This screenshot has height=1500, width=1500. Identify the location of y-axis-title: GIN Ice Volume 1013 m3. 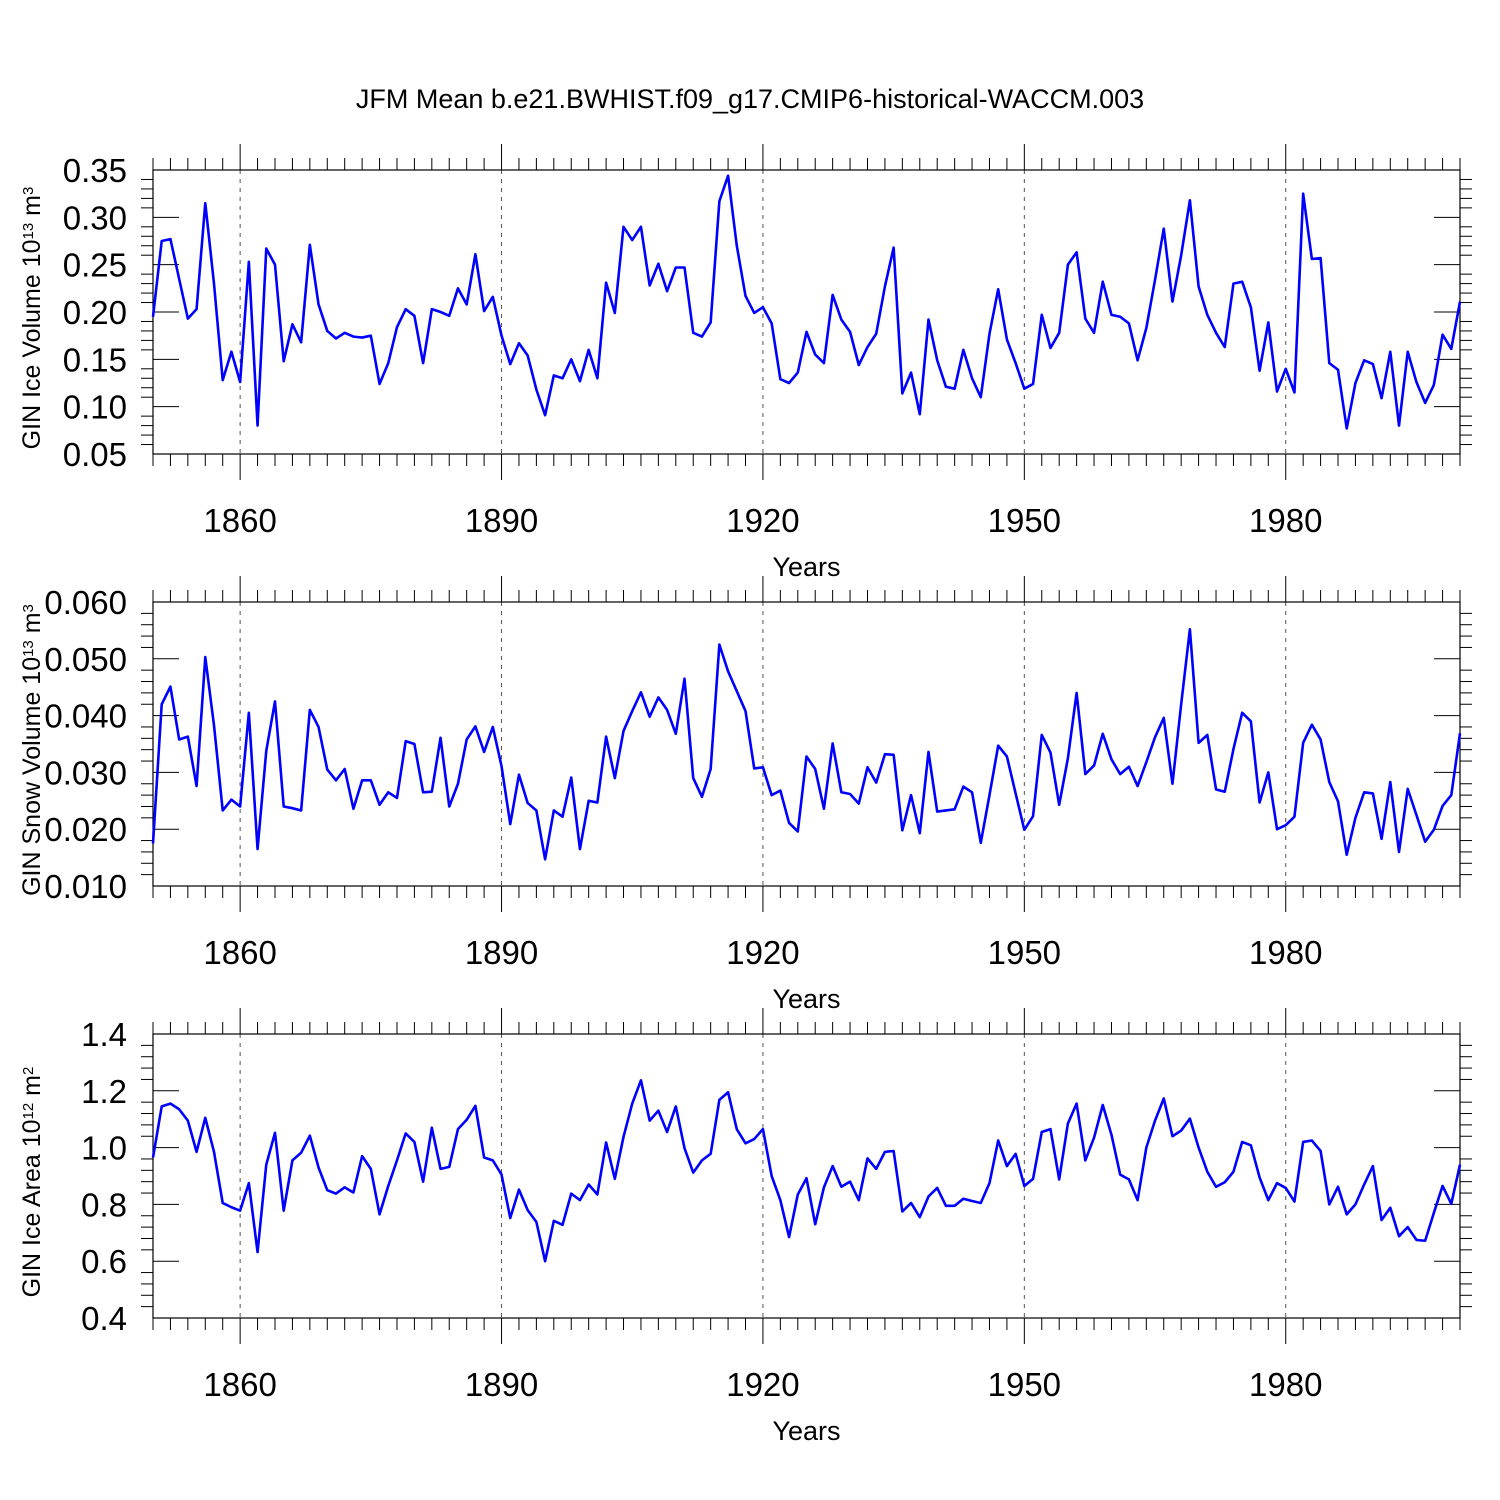
(32, 318).